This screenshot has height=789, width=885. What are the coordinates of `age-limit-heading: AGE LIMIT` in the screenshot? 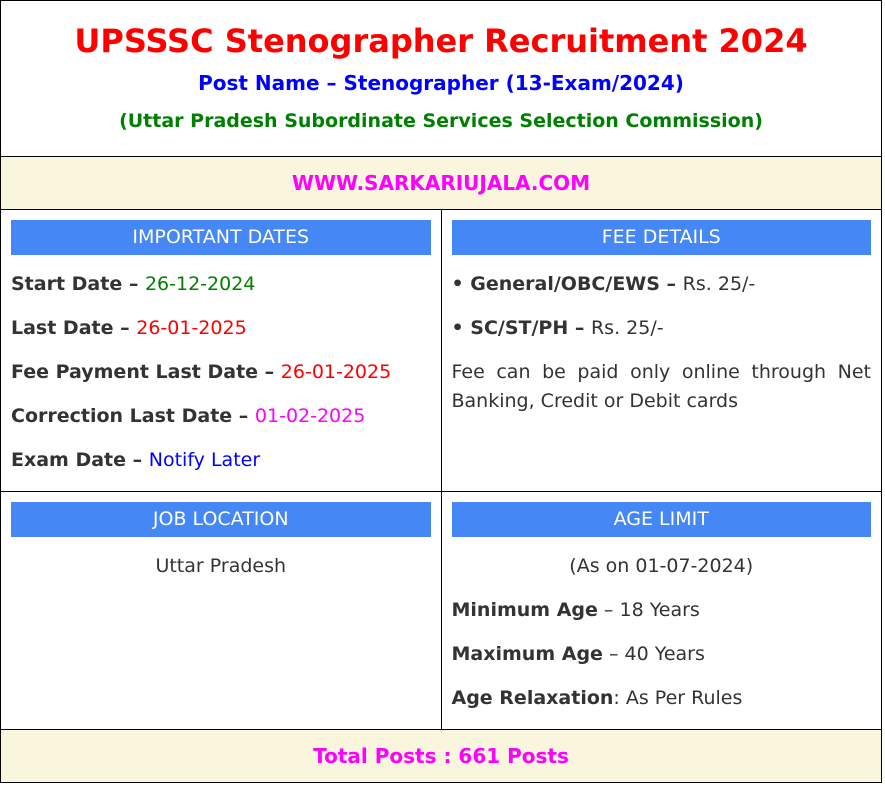 It's located at (661, 519).